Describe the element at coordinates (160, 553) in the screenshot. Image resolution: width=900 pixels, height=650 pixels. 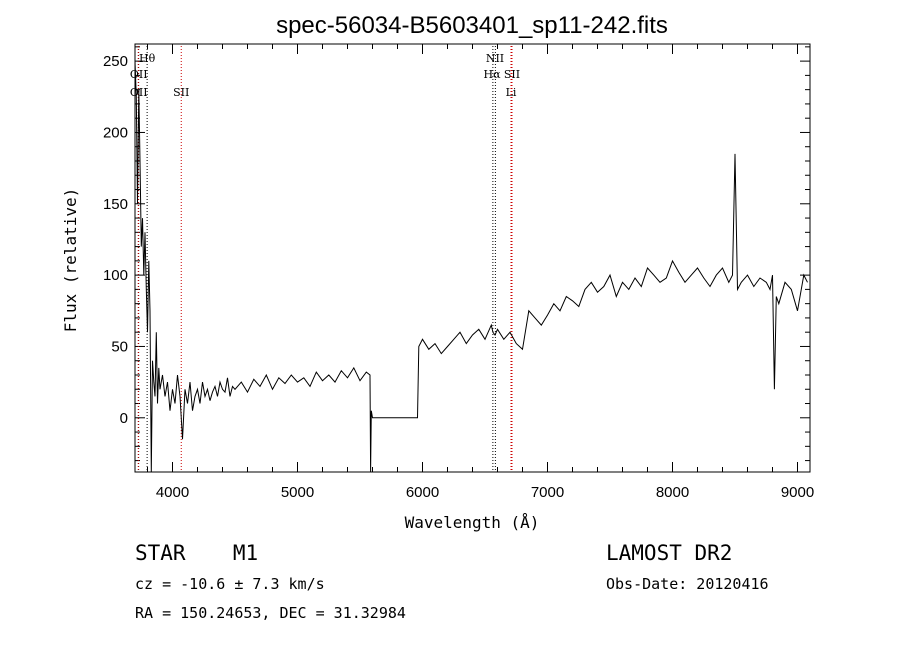
I see `class-label: STAR` at that location.